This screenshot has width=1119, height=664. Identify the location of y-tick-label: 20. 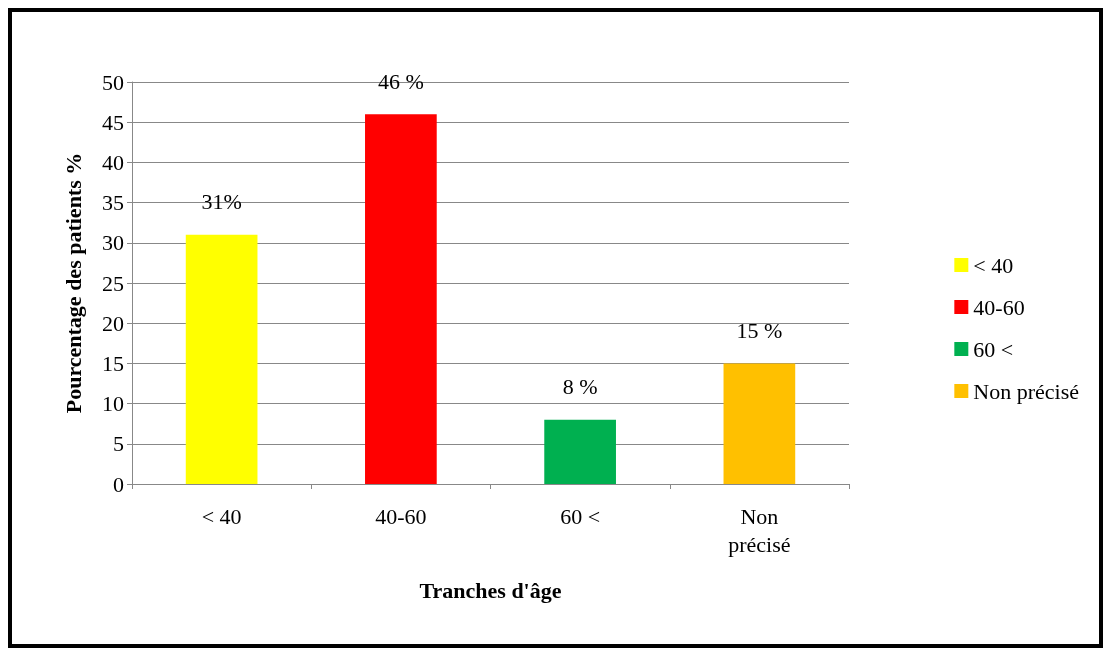
(113, 323).